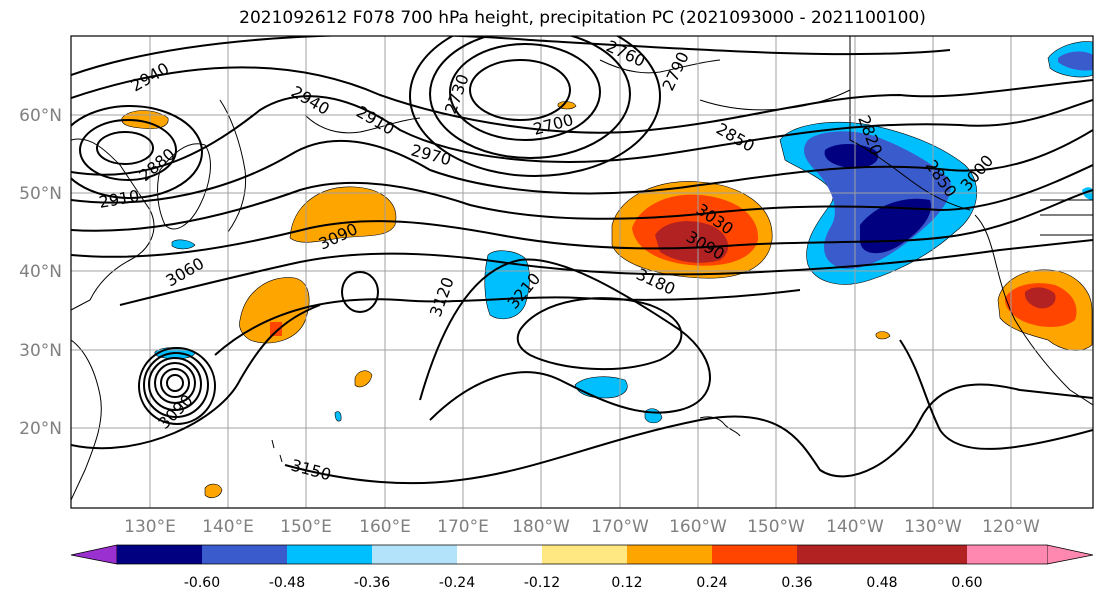 The image size is (1105, 601). I want to click on colorbar-tick-label: 0.12, so click(626, 583).